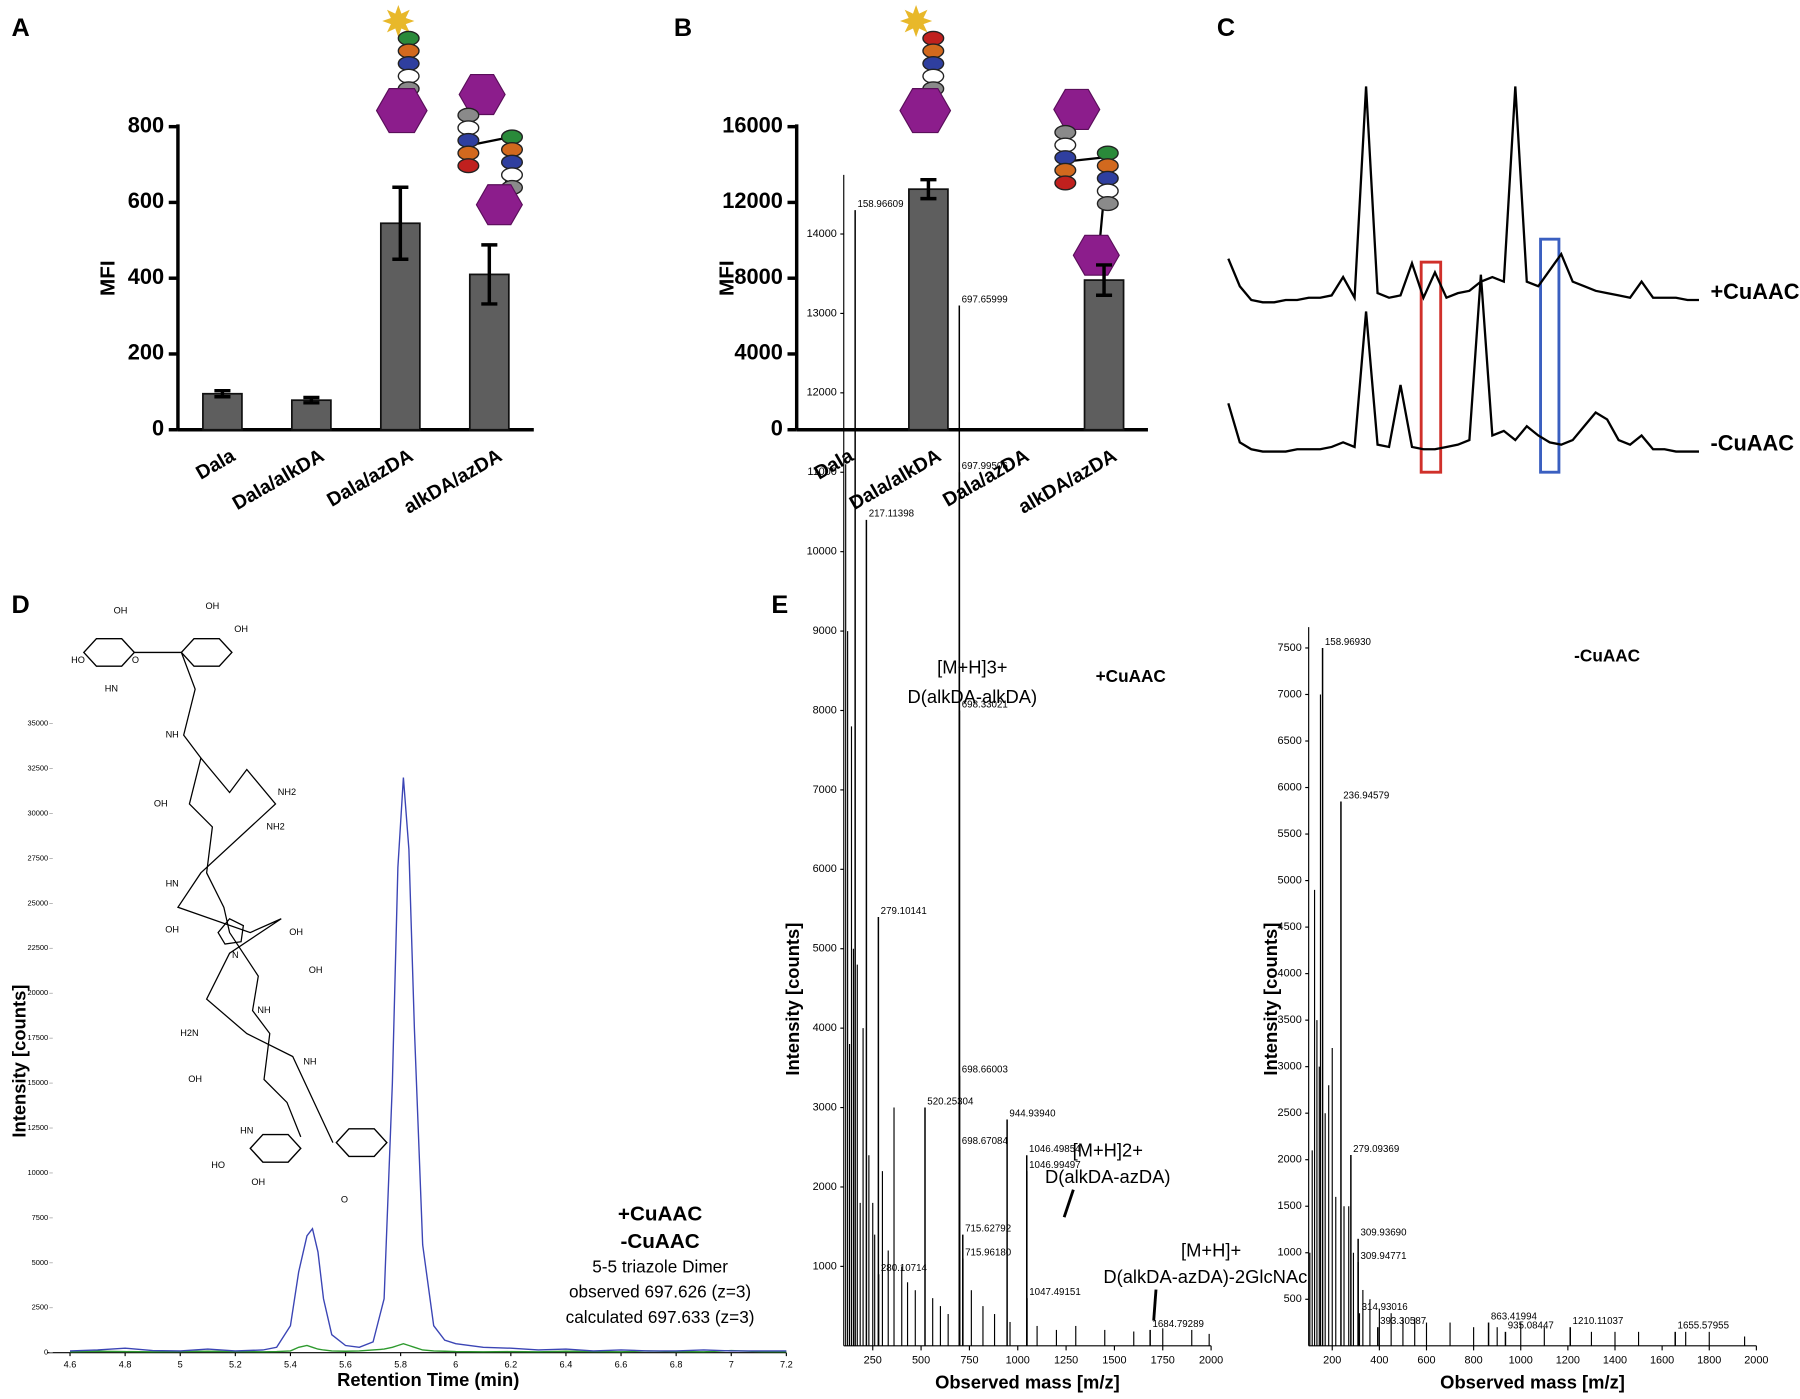 The width and height of the screenshot is (1800, 1399). I want to click on y-tick-label: 20000, so click(37, 992).